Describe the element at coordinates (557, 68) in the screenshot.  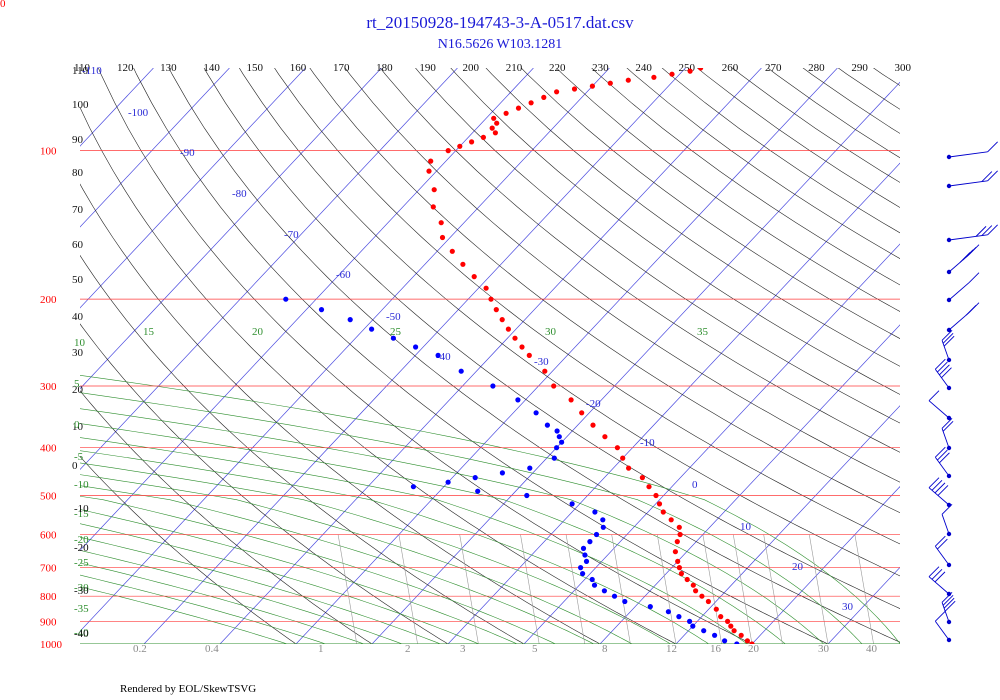
I see `top-axis-label: 220` at that location.